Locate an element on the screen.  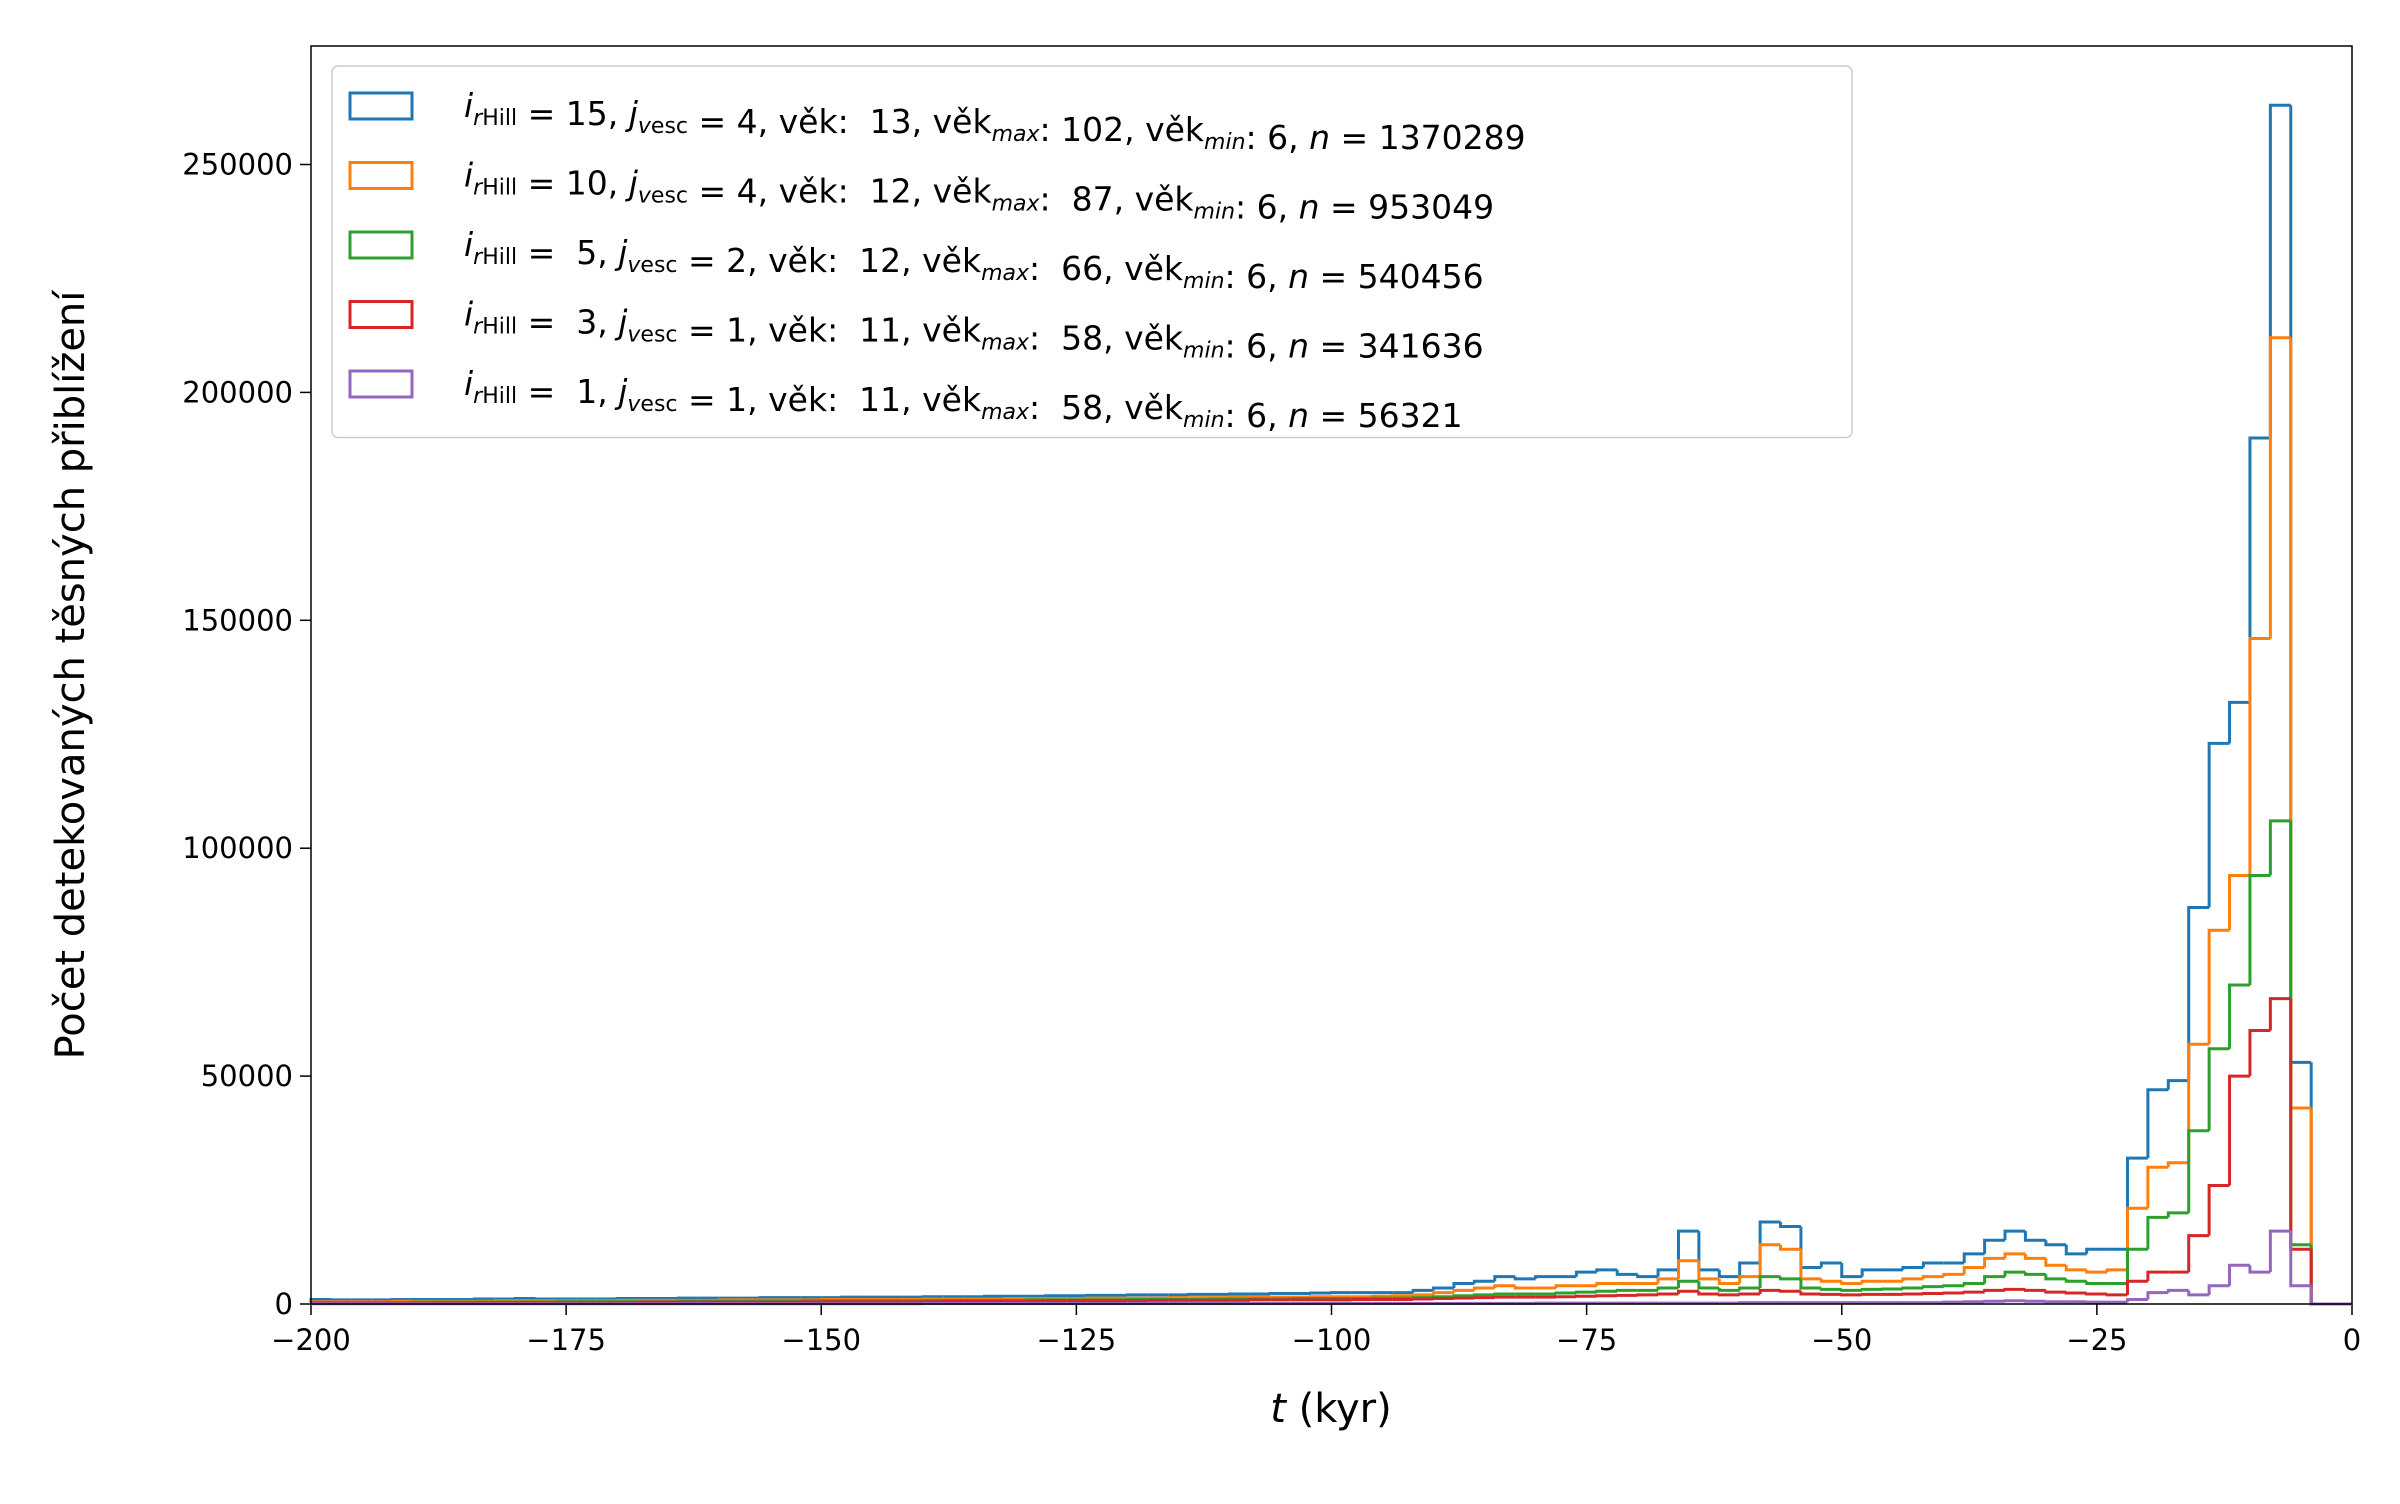
y-tick-label: 200000 is located at coordinates (237, 392).